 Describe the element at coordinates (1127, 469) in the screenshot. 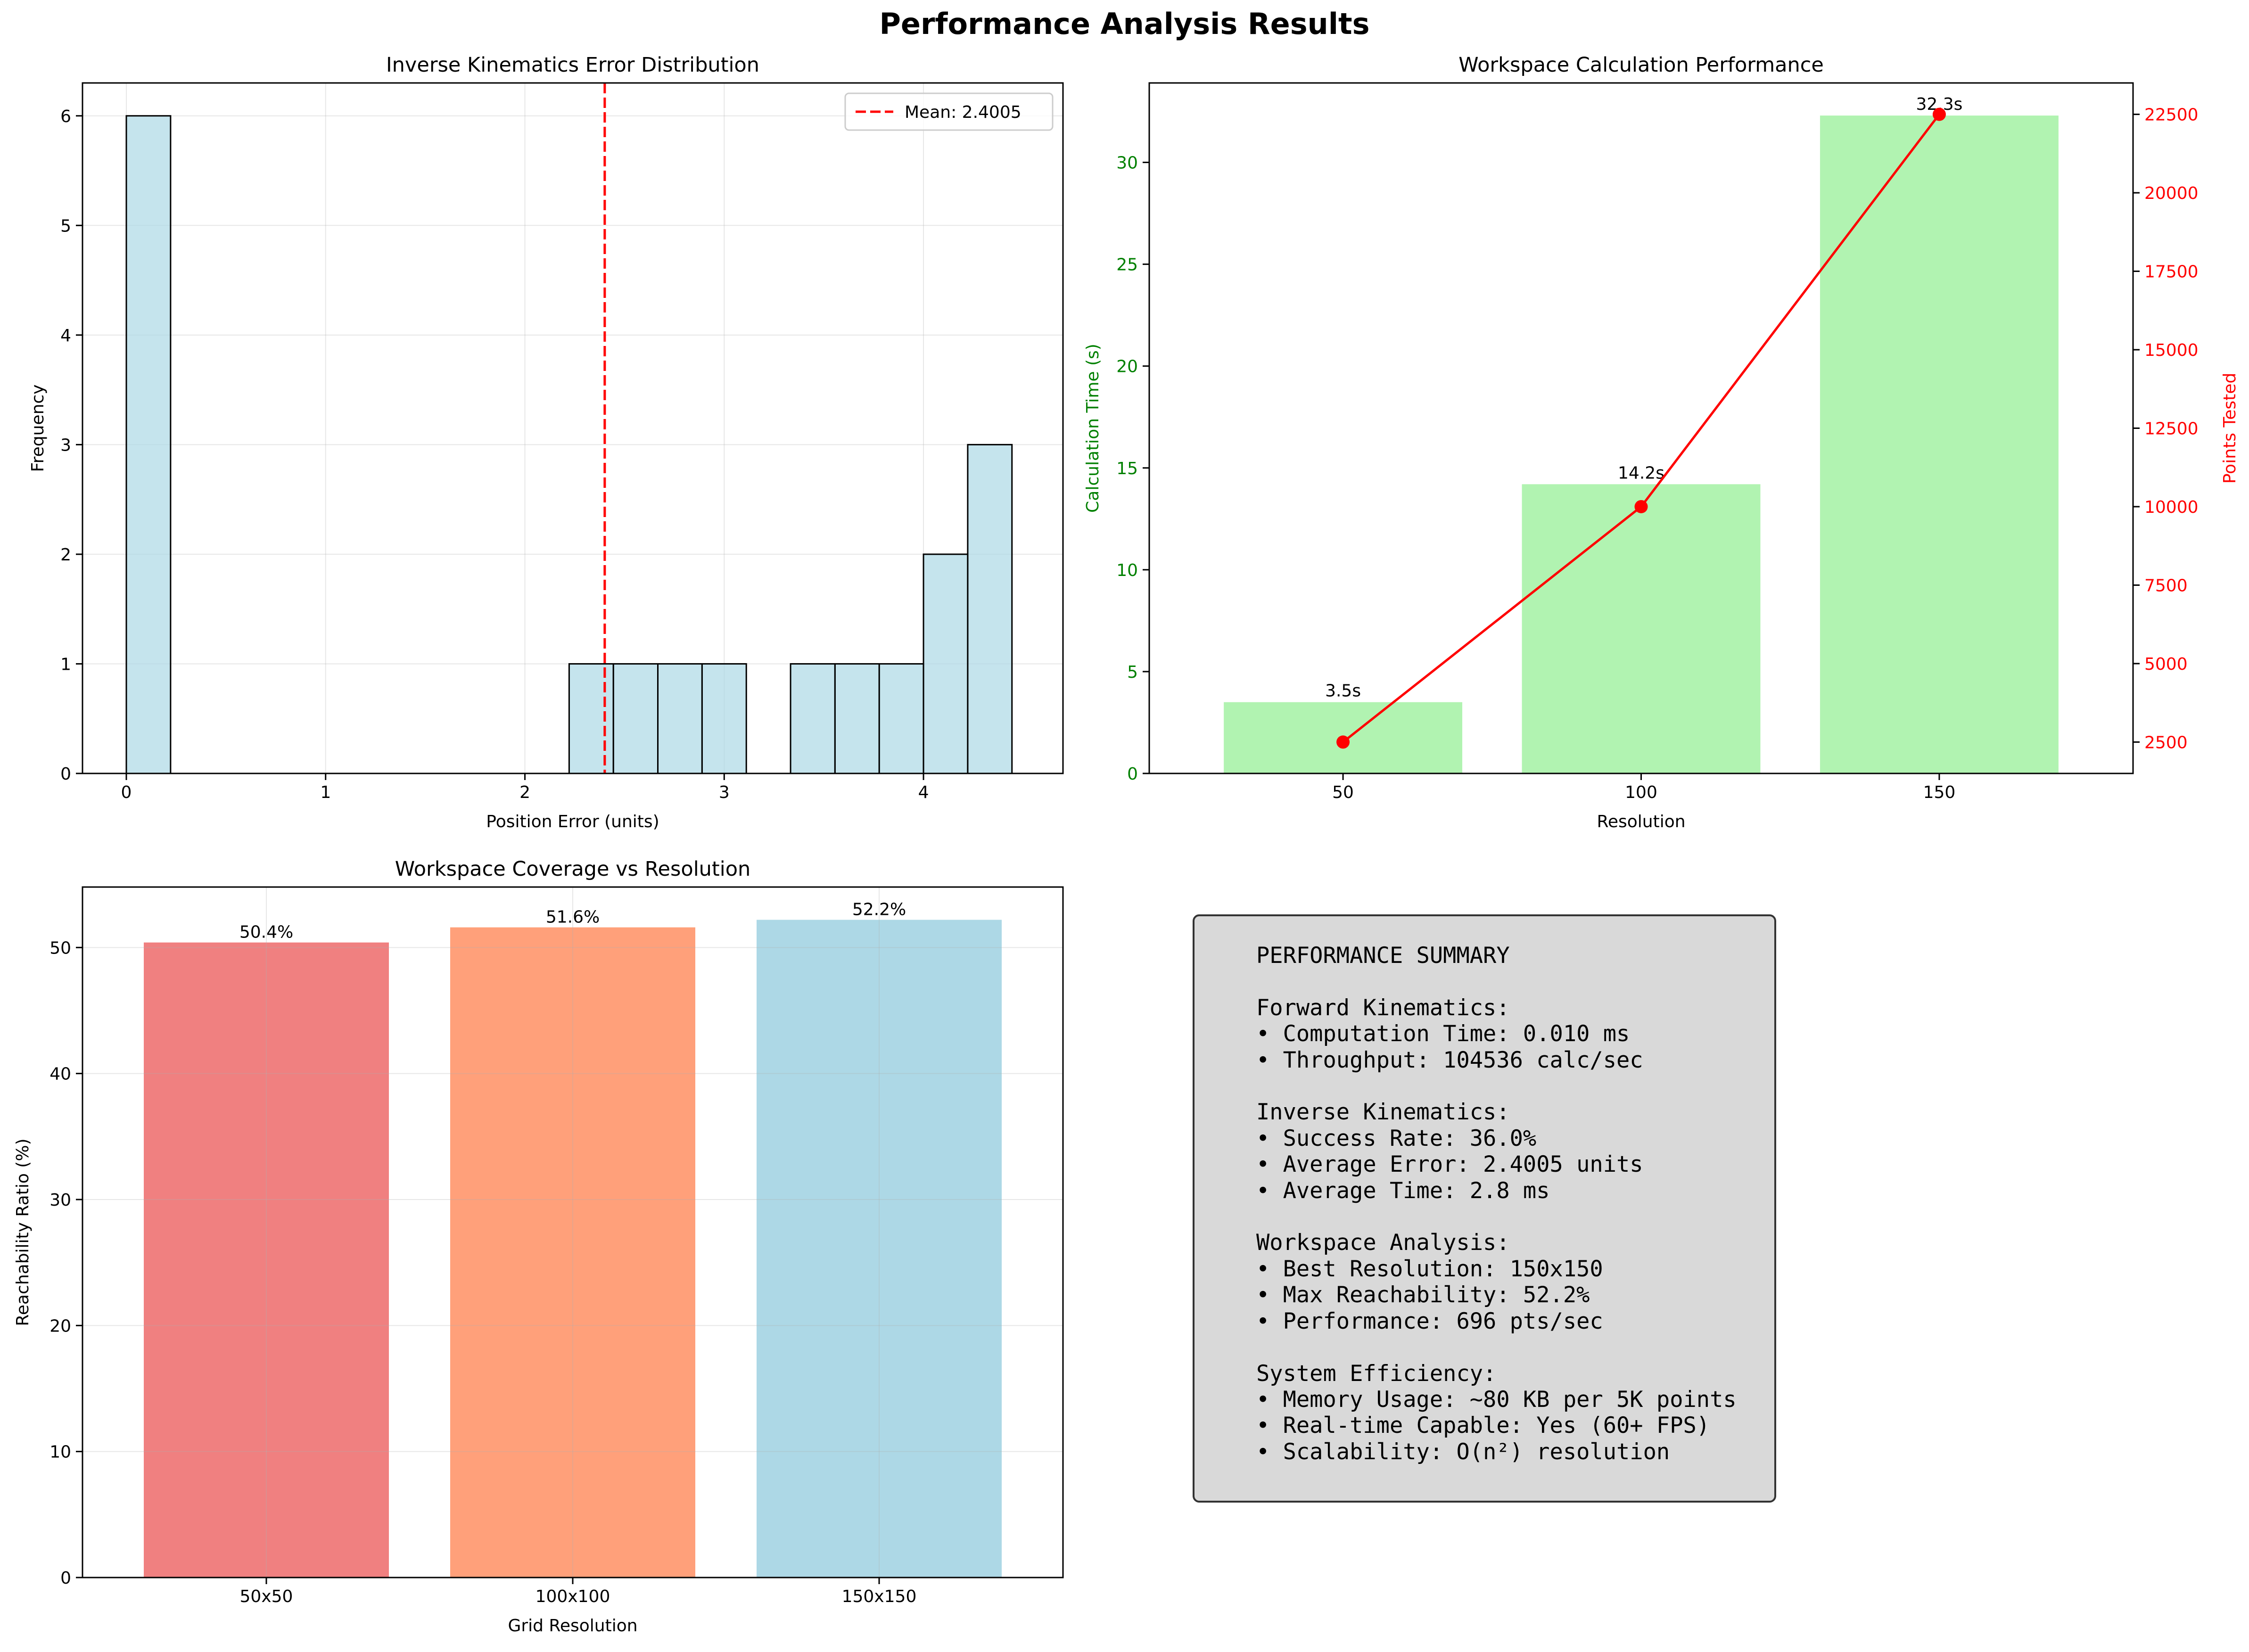

I see `perf-ytick-left-label: 15` at that location.